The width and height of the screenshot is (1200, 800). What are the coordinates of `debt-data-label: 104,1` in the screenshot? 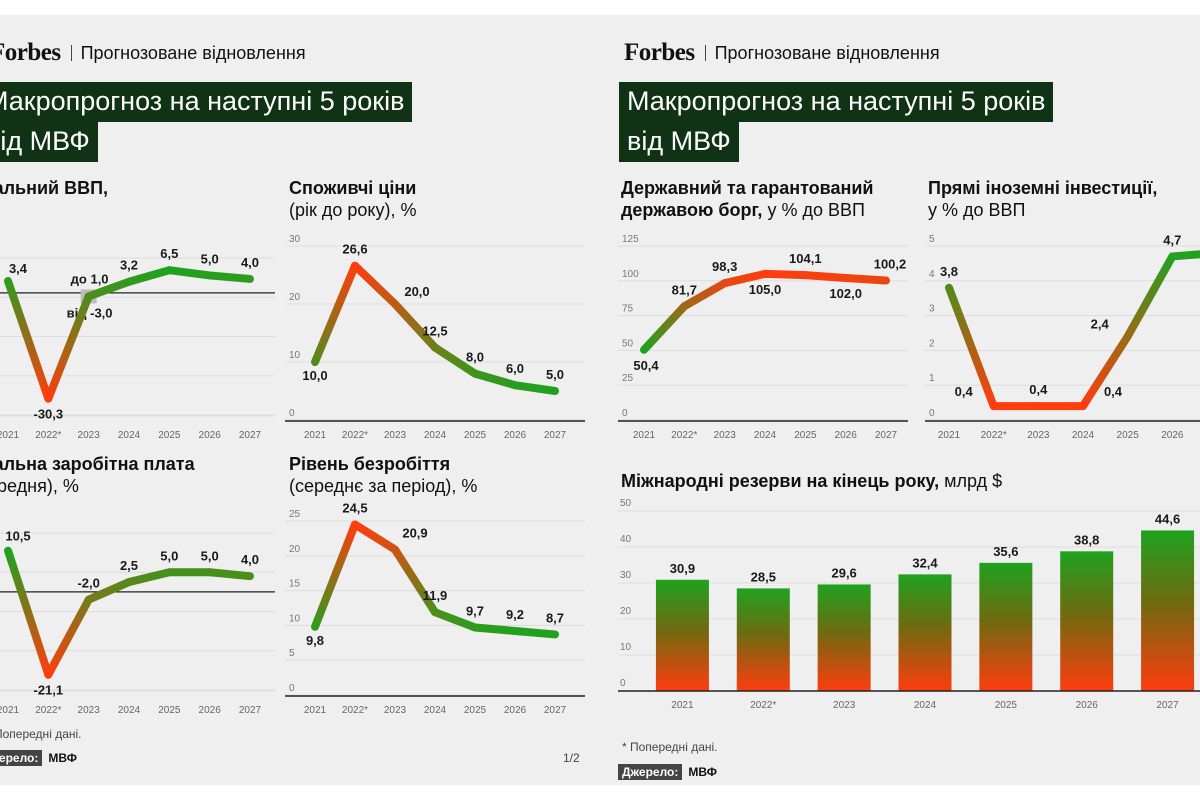 It's located at (805, 258).